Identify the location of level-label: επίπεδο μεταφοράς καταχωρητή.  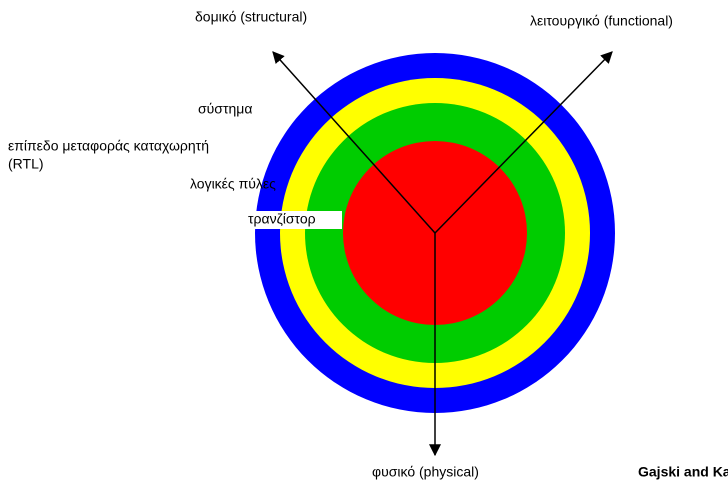
(108, 146).